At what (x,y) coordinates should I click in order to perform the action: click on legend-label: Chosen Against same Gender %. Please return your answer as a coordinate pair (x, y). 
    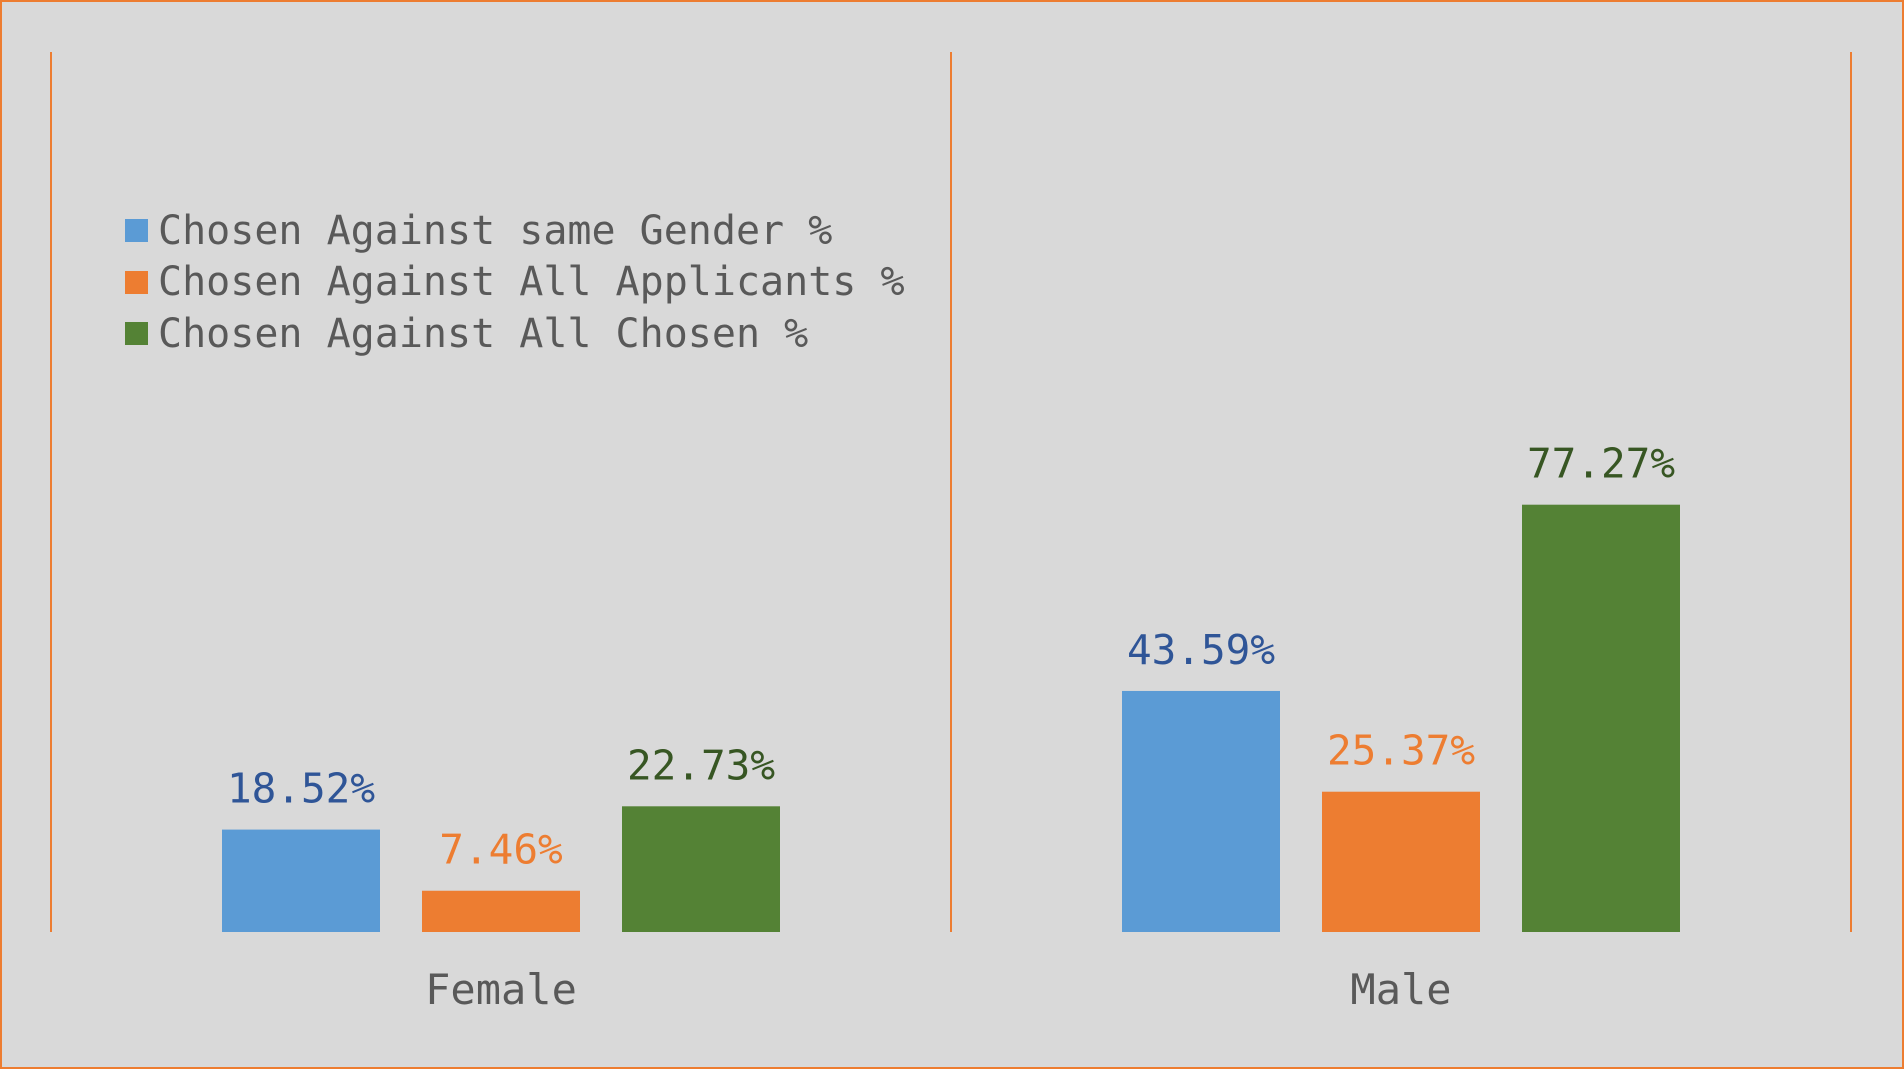
    Looking at the image, I should click on (495, 230).